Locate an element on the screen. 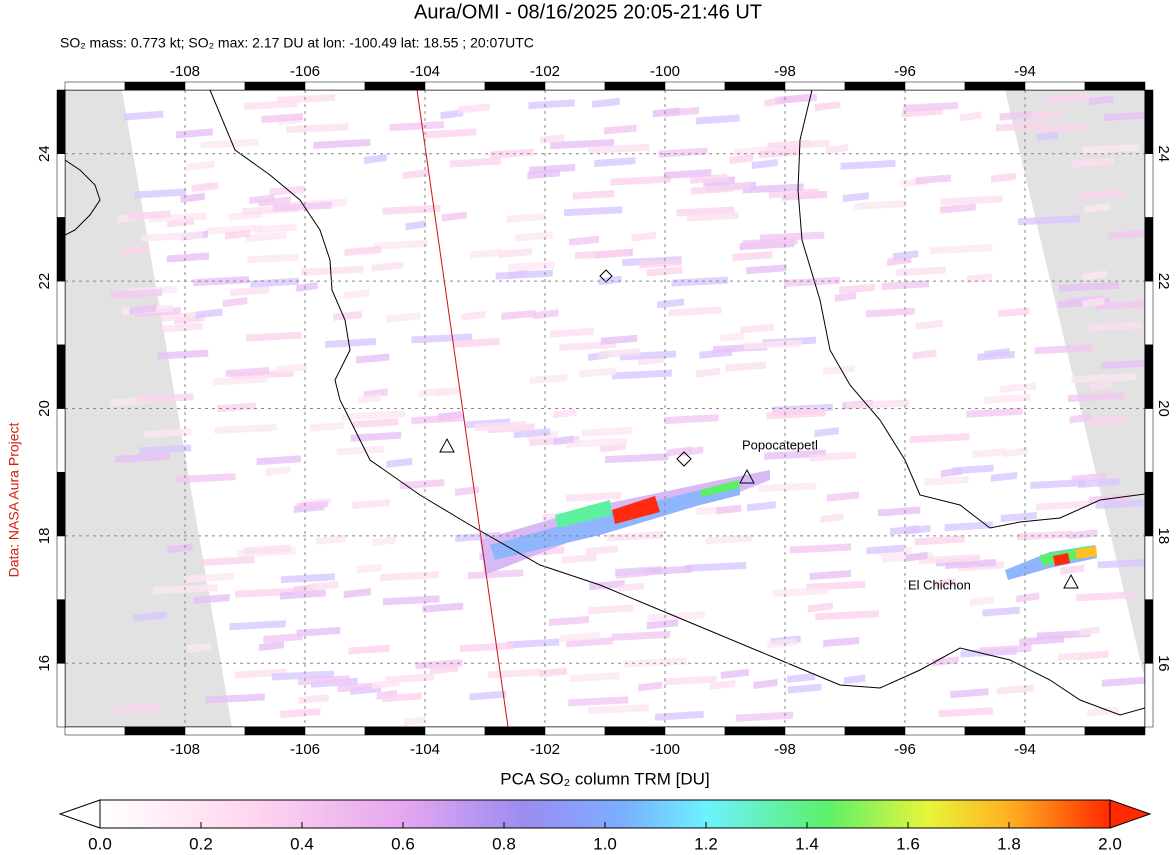 This screenshot has height=855, width=1176. colorbar-tick-label: 0.4 is located at coordinates (302, 843).